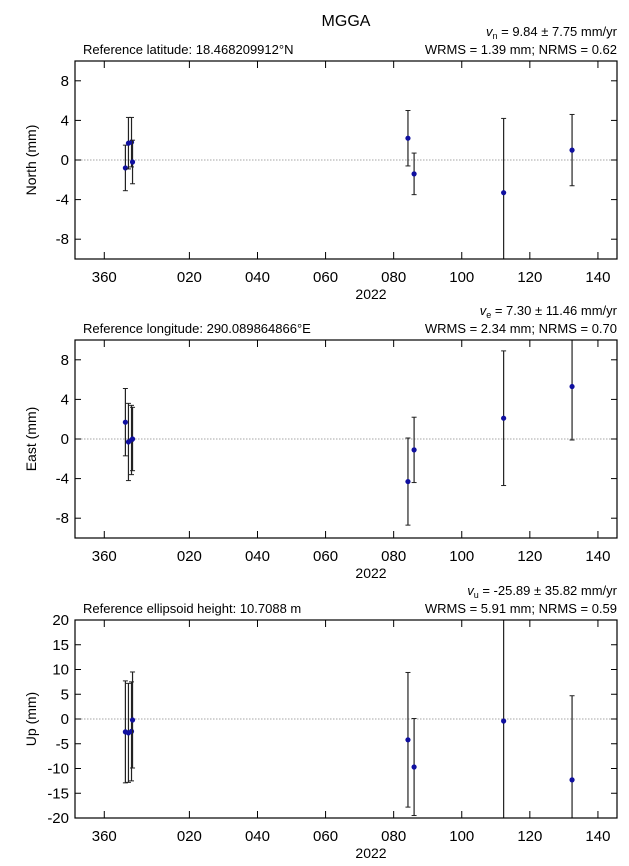 The width and height of the screenshot is (629, 866). What do you see at coordinates (60, 645) in the screenshot?
I see `y-tick-label: 15` at bounding box center [60, 645].